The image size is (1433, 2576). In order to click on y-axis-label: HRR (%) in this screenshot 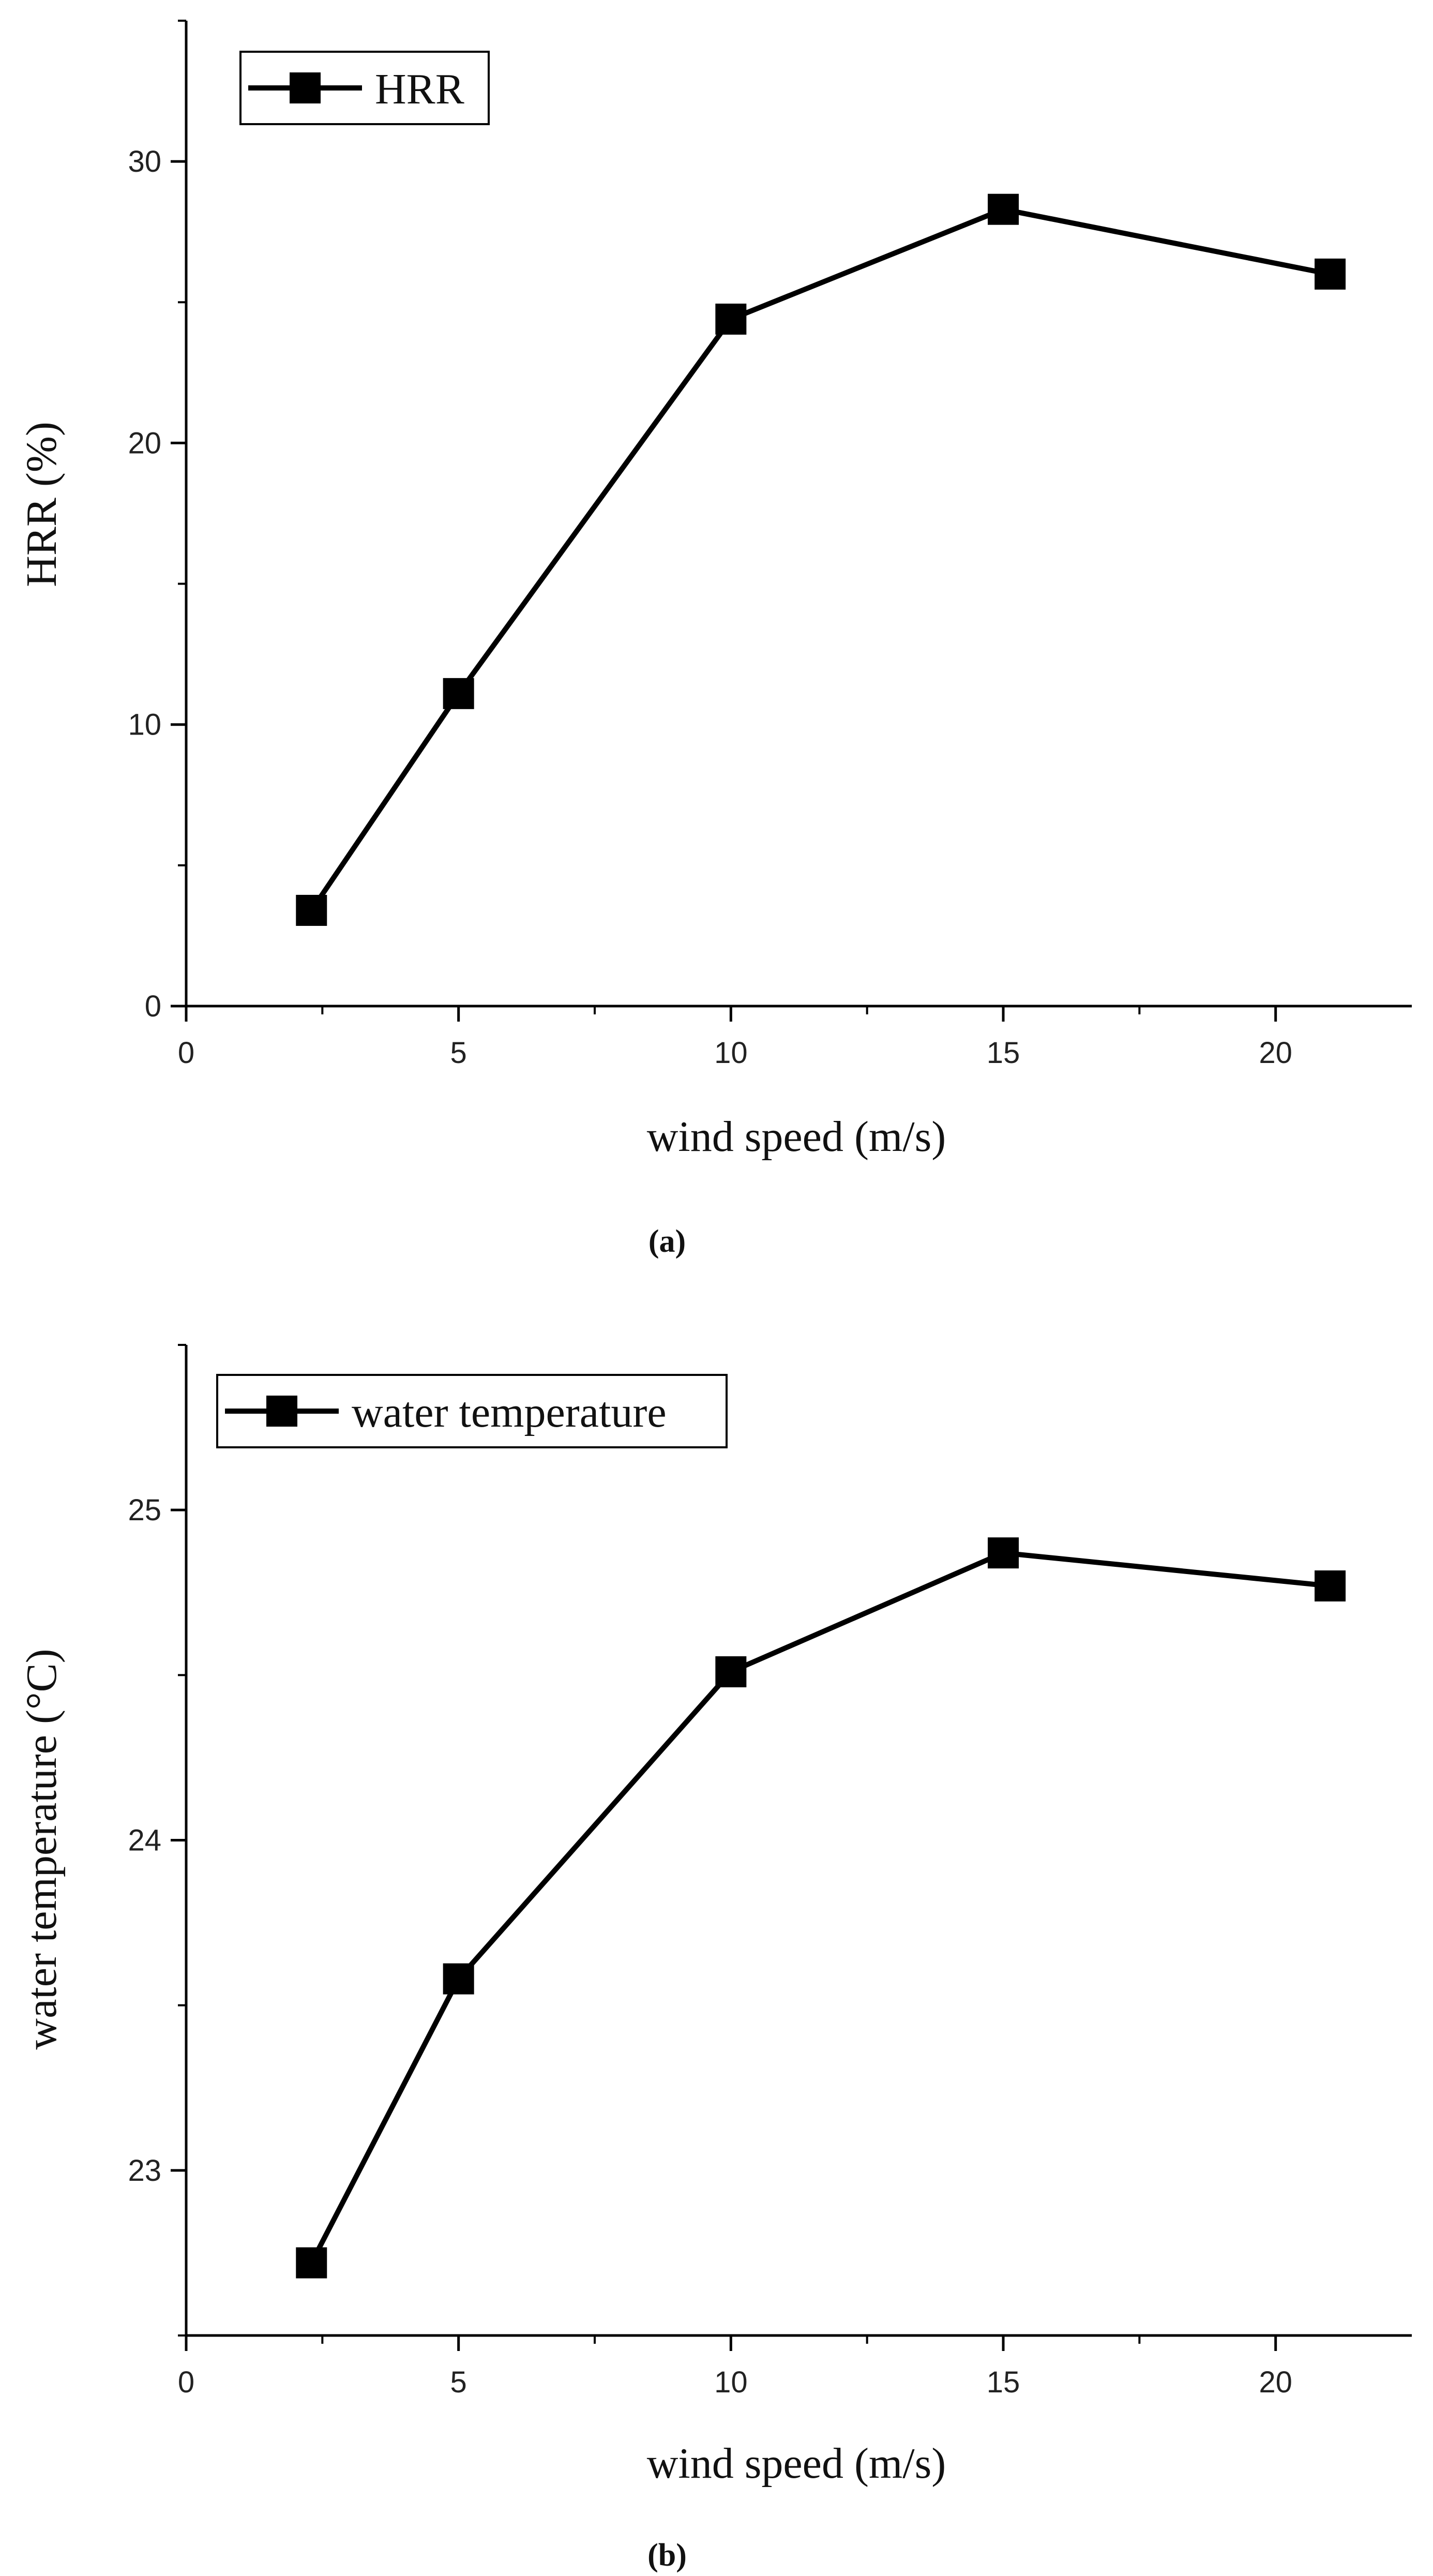, I will do `click(42, 504)`.